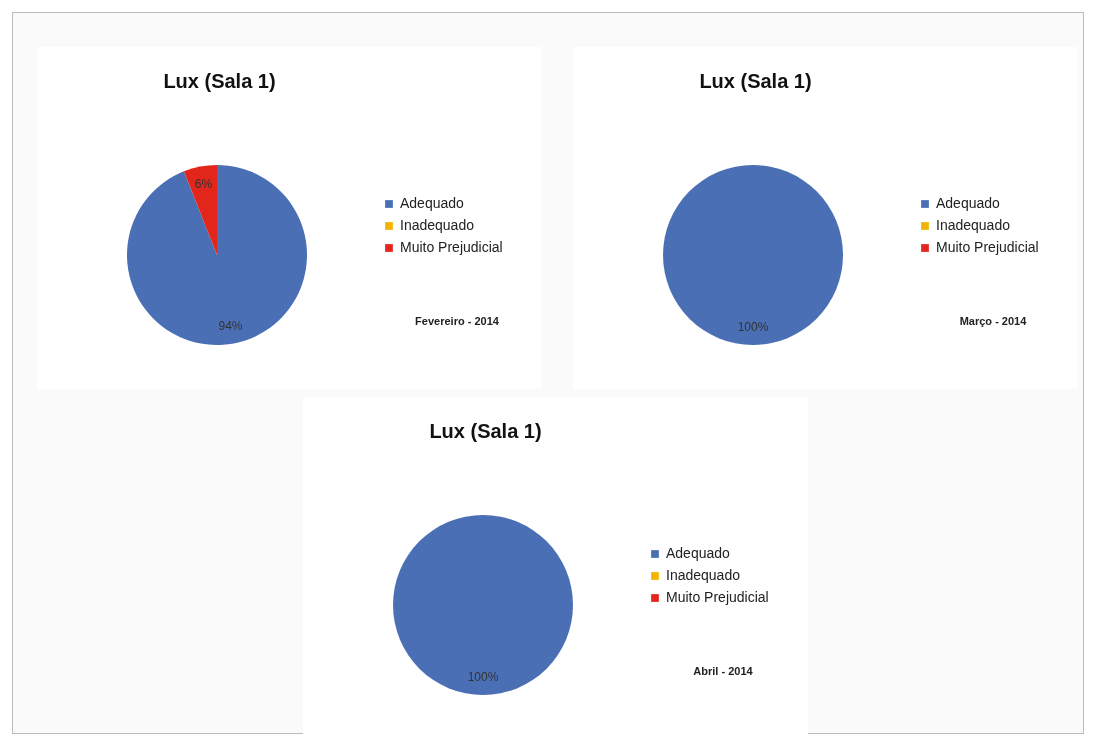 The width and height of the screenshot is (1096, 744). I want to click on data-label: 6%, so click(203, 184).